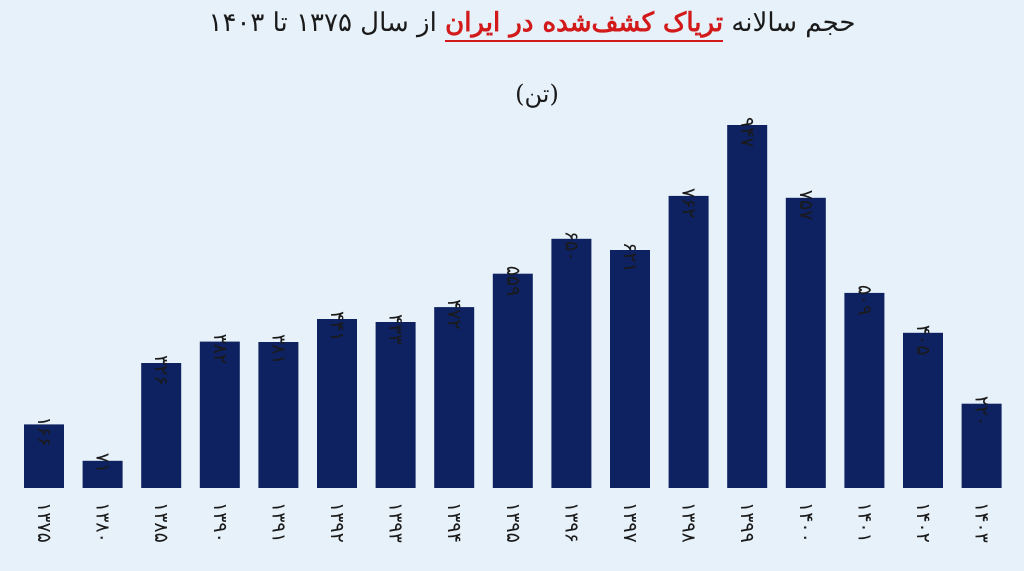 This screenshot has width=1024, height=571. Describe the element at coordinates (630, 522) in the screenshot. I see `x-tick-label-10: ۱۳۹۷` at that location.